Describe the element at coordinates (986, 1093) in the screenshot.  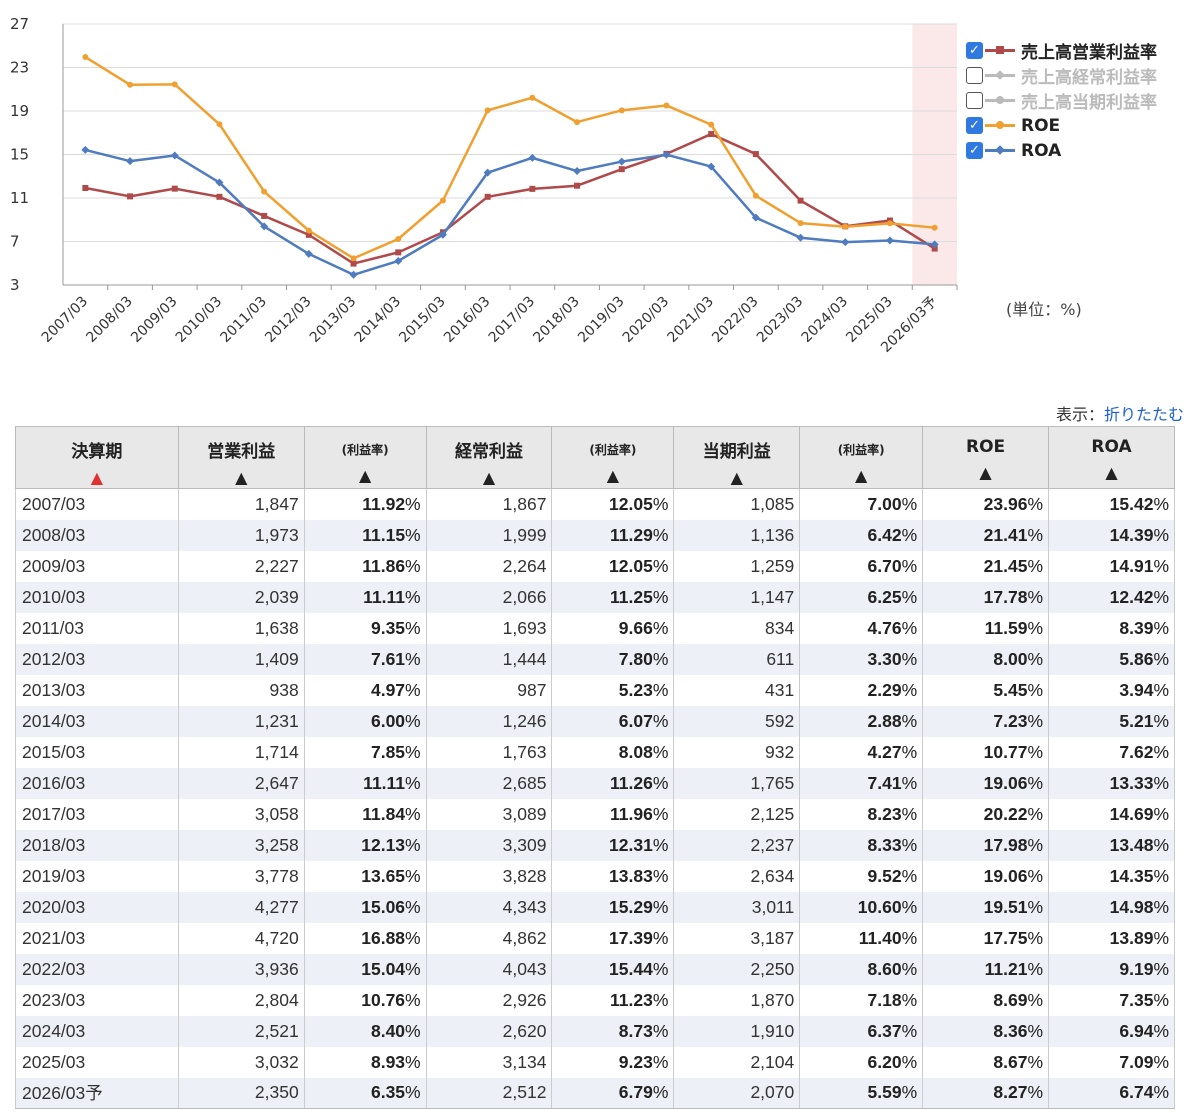
I see `roe-cell: 8.27%` at that location.